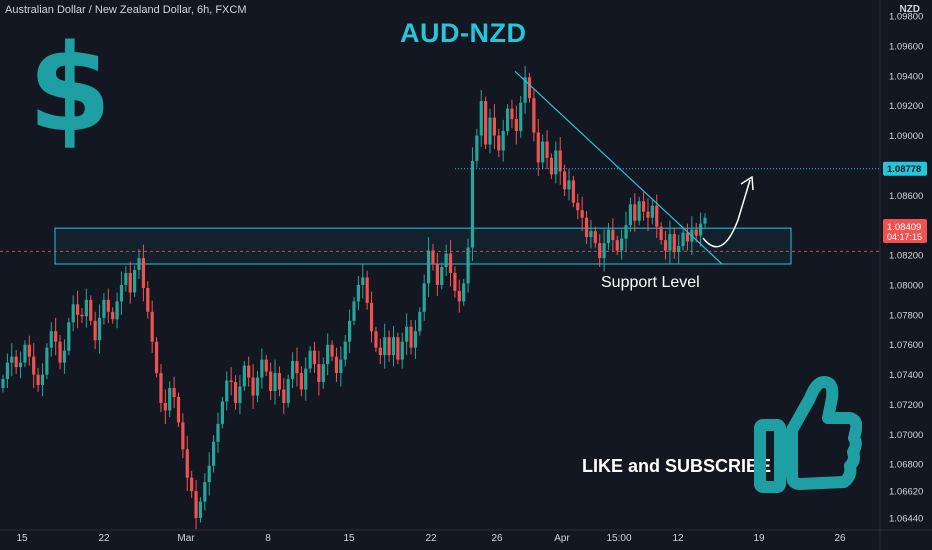  I want to click on support-zone, so click(423, 246).